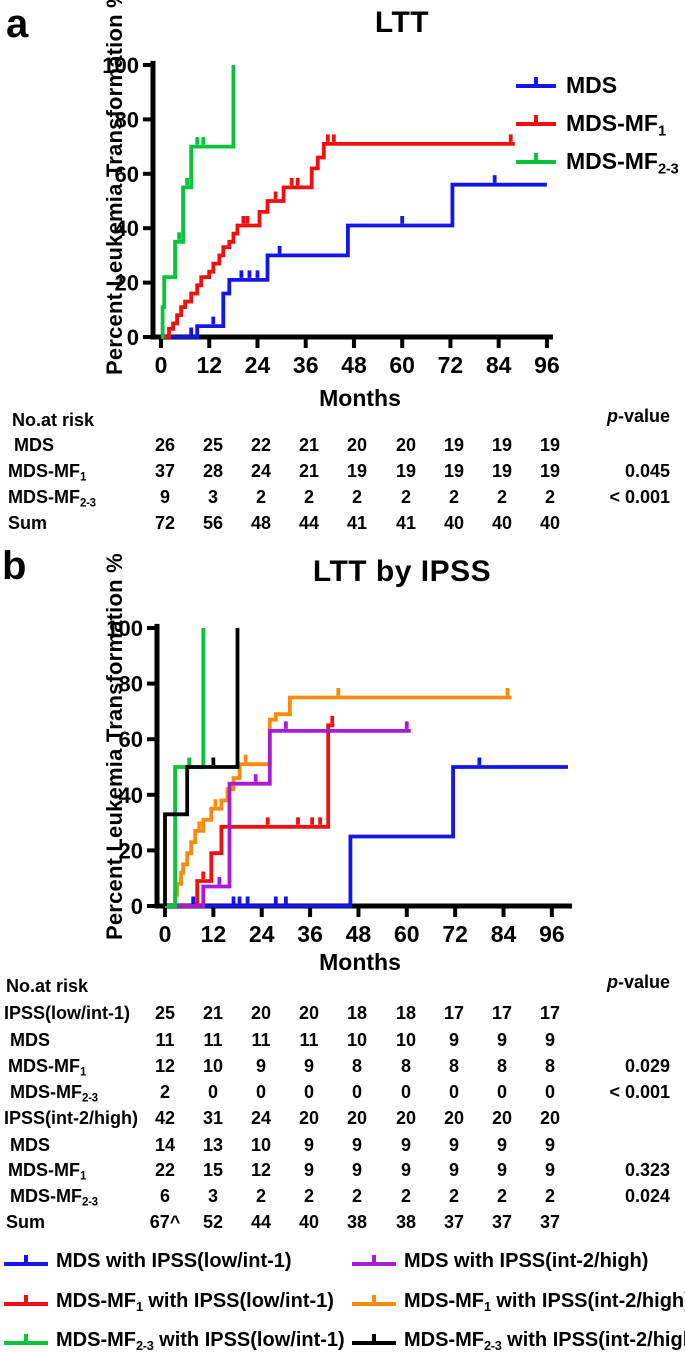  I want to click on y-tick-label: 60, so click(131, 739).